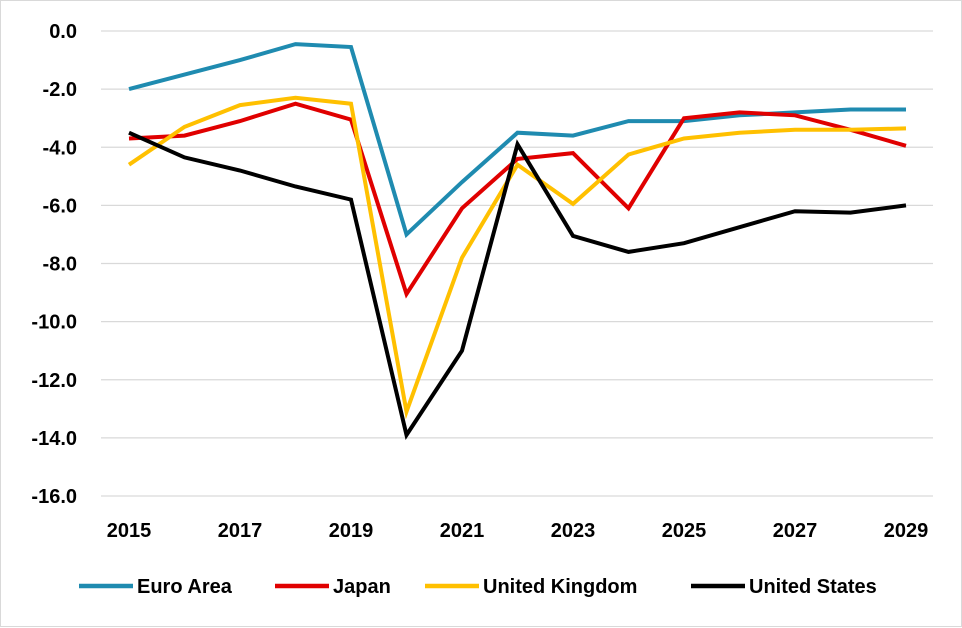  I want to click on x-tick-label: 2023, so click(573, 531).